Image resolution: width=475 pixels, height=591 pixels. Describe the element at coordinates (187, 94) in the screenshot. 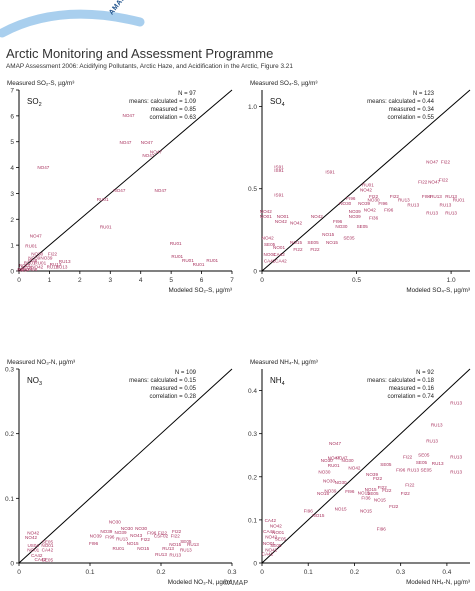

I see `so2-stats-line: N = 97` at that location.